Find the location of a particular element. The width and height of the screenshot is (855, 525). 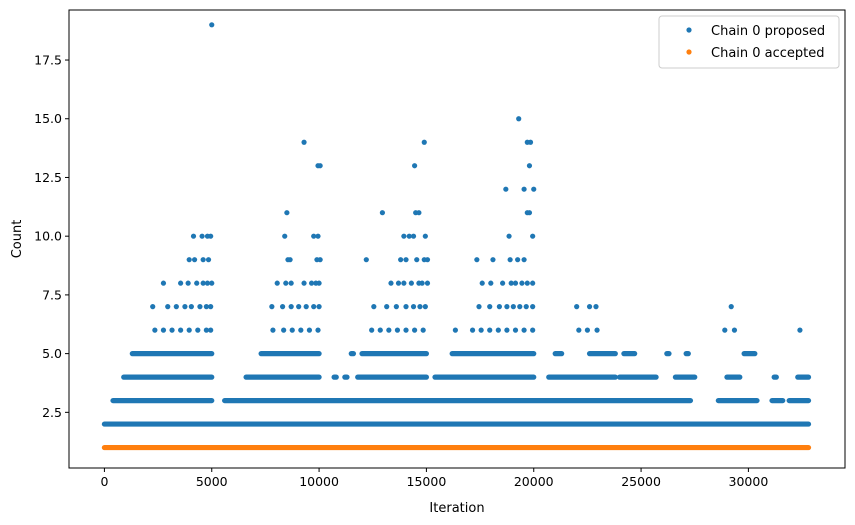

x-tick-label: 30000 is located at coordinates (749, 481).